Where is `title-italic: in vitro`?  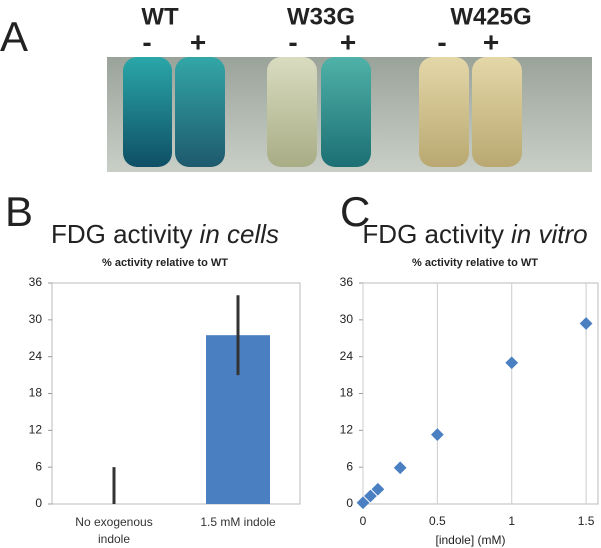 title-italic: in vitro is located at coordinates (549, 234).